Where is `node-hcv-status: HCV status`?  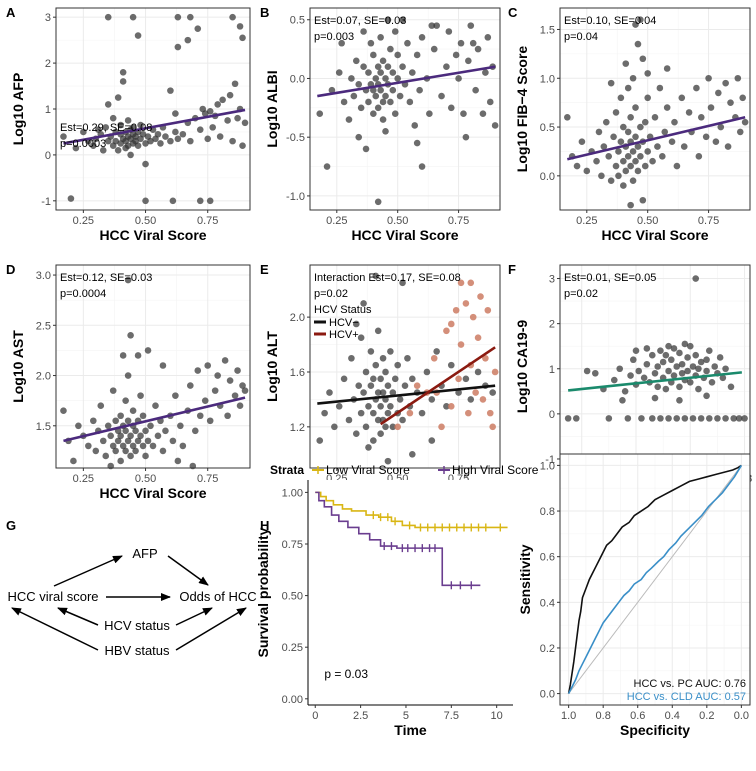 node-hcv-status: HCV status is located at coordinates (137, 625).